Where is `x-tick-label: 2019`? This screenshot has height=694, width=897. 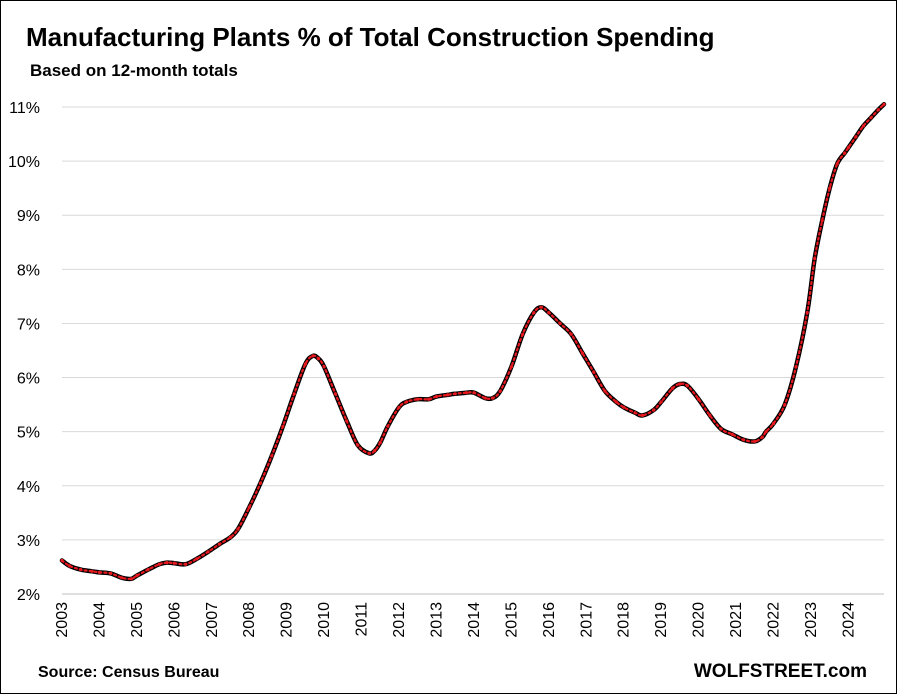
x-tick-label: 2019 is located at coordinates (661, 620).